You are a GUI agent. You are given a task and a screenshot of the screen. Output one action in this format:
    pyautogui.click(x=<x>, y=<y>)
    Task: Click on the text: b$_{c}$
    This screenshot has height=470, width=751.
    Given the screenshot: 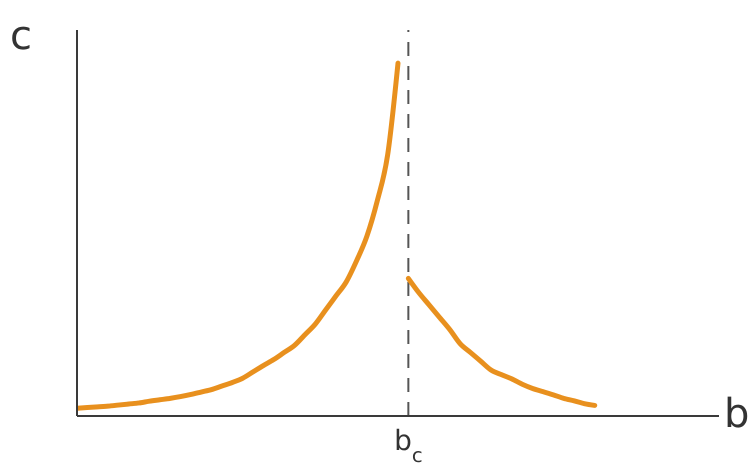 What is the action you would take?
    pyautogui.click(x=408, y=445)
    